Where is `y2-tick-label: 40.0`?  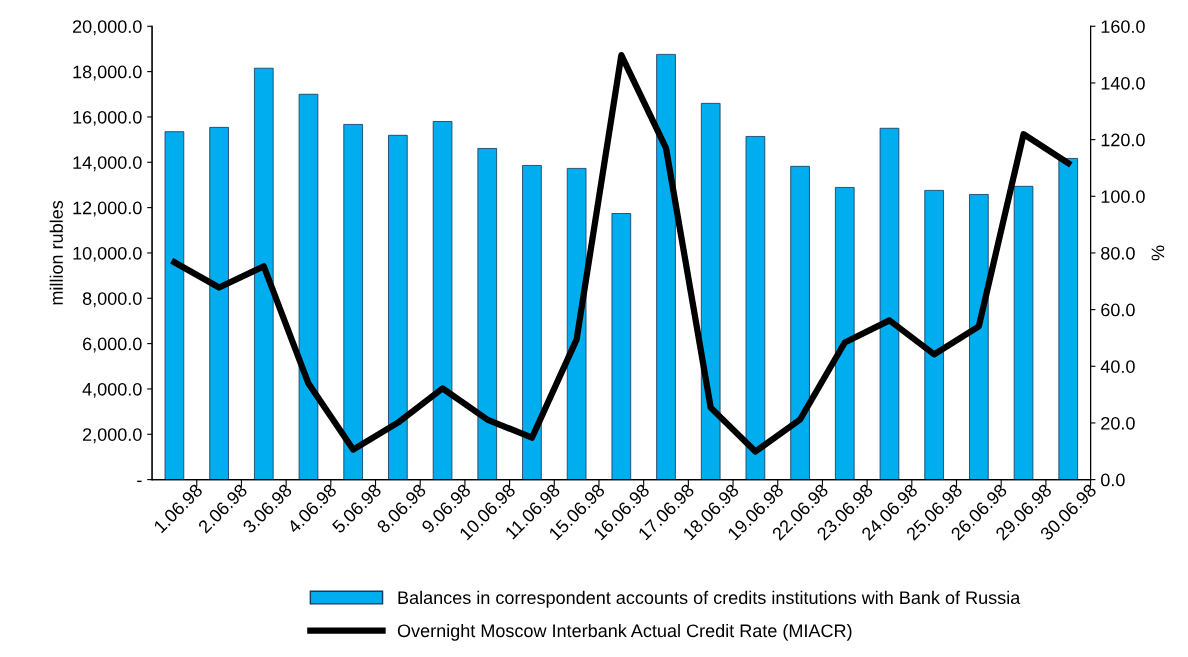 y2-tick-label: 40.0 is located at coordinates (1117, 366).